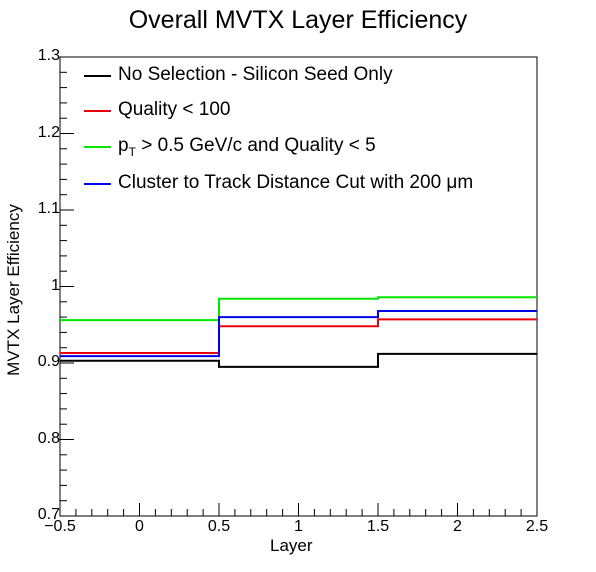 This screenshot has height=572, width=596. Describe the element at coordinates (537, 526) in the screenshot. I see `x-tick-label: 2.5` at that location.